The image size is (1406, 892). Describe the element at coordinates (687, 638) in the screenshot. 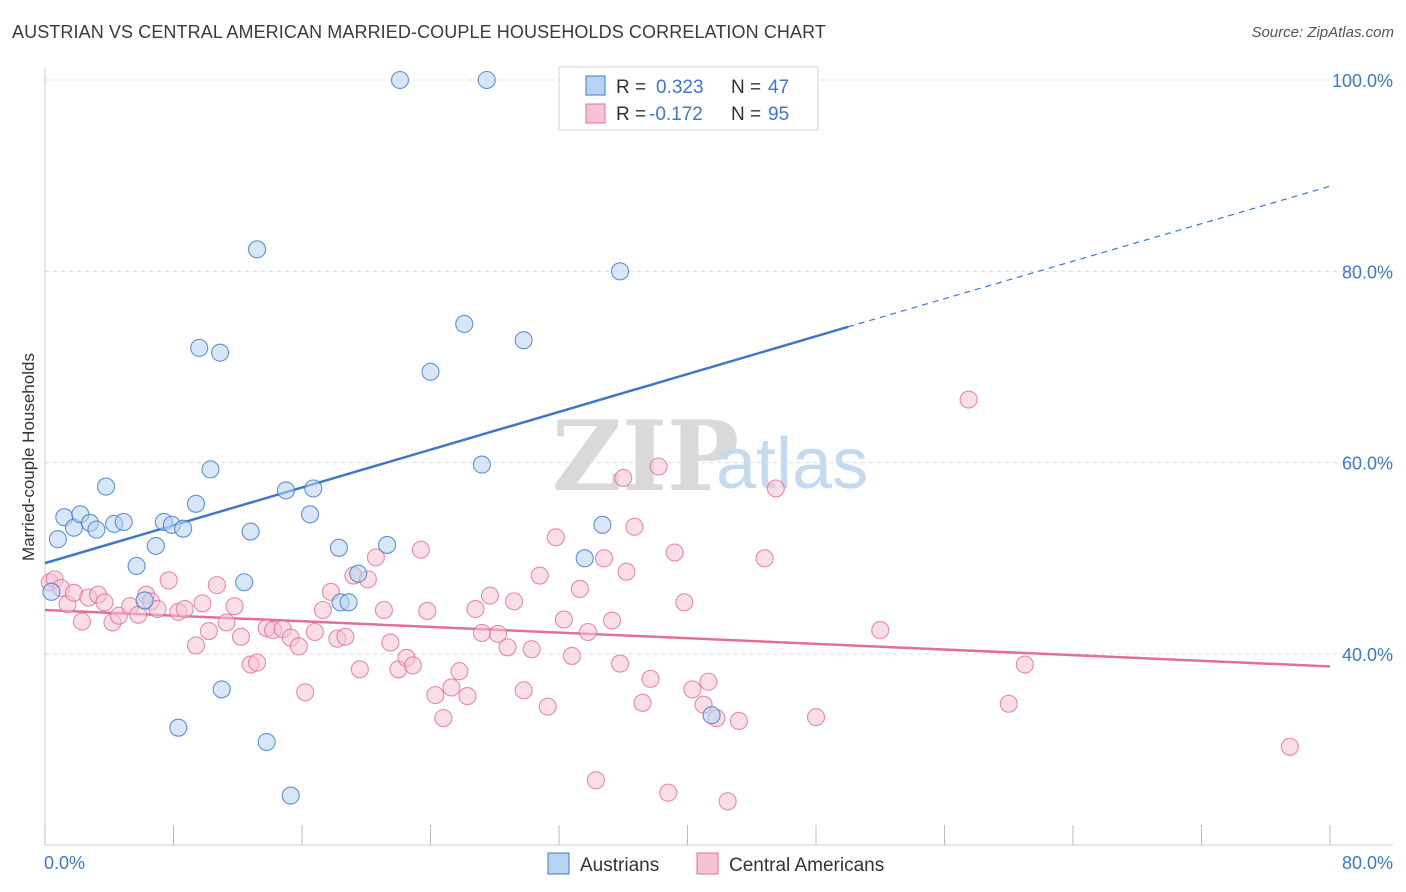

I see `trend-line-central-americans` at that location.